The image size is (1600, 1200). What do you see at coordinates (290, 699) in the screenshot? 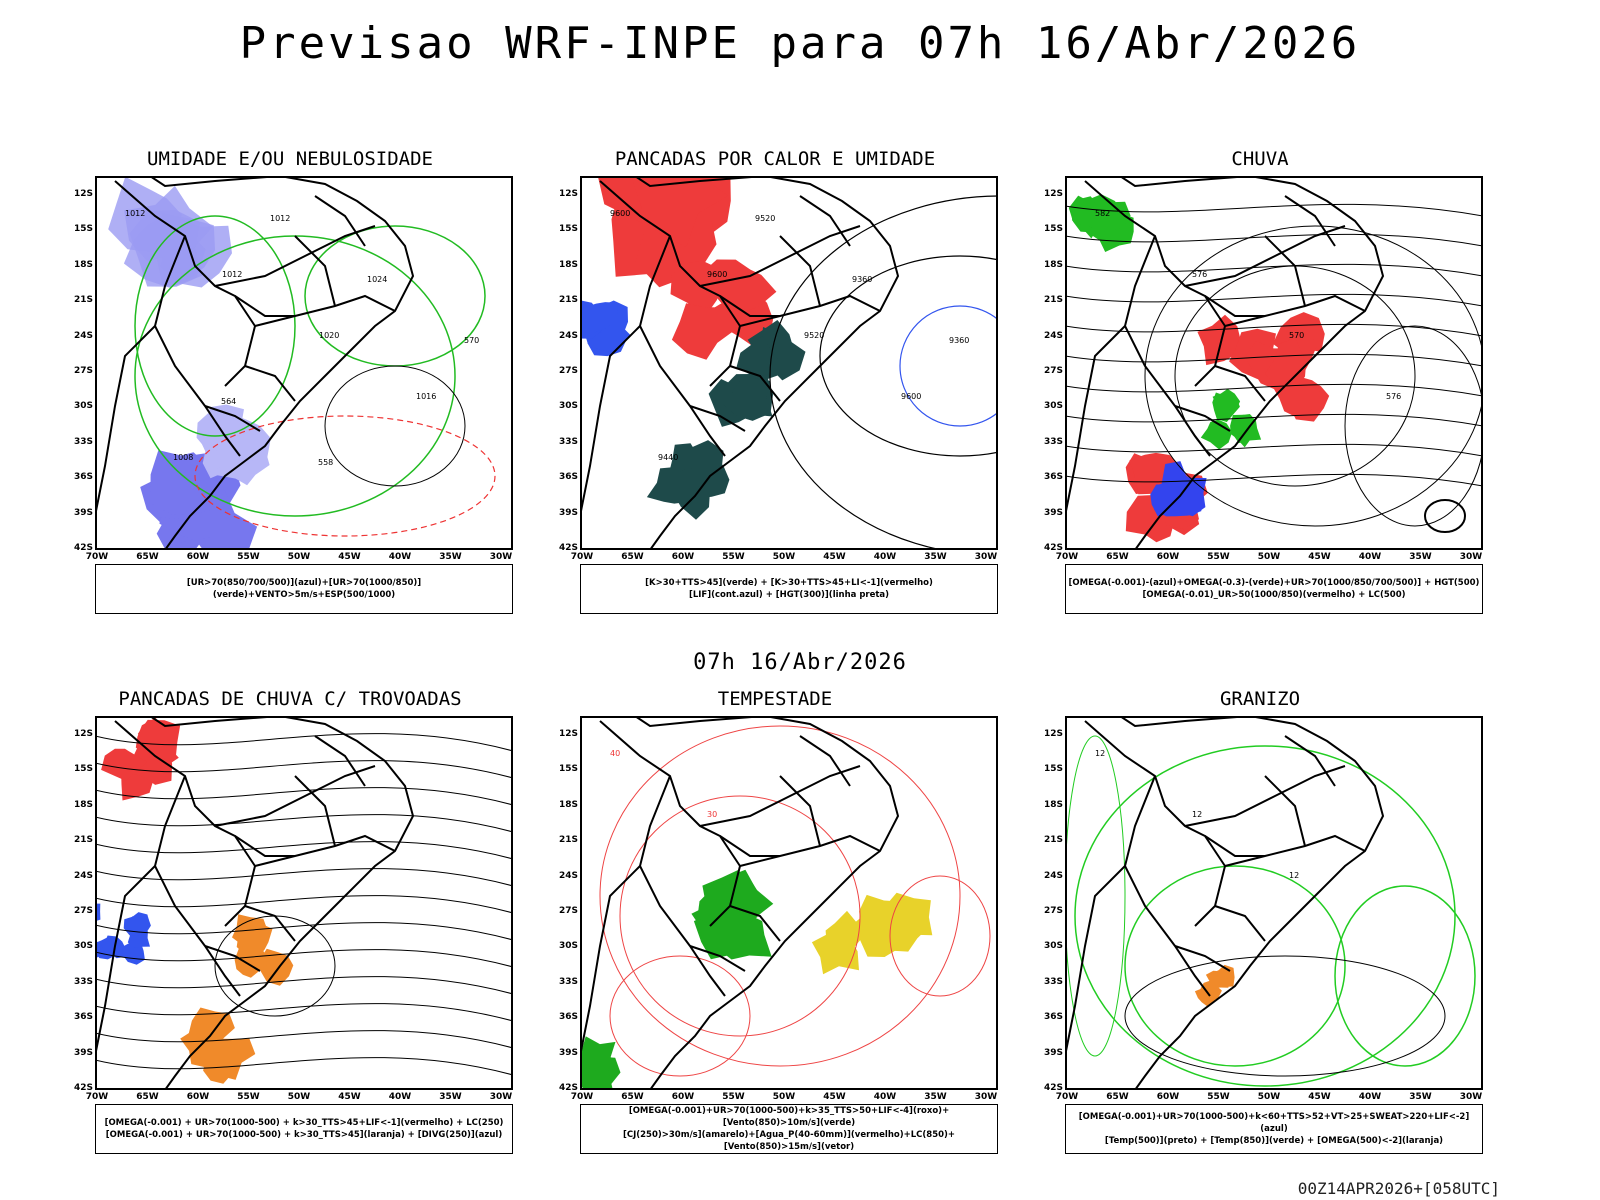
I see `panel-title: PANCADAS DE CHUVA C/ TROVOADAS` at bounding box center [290, 699].